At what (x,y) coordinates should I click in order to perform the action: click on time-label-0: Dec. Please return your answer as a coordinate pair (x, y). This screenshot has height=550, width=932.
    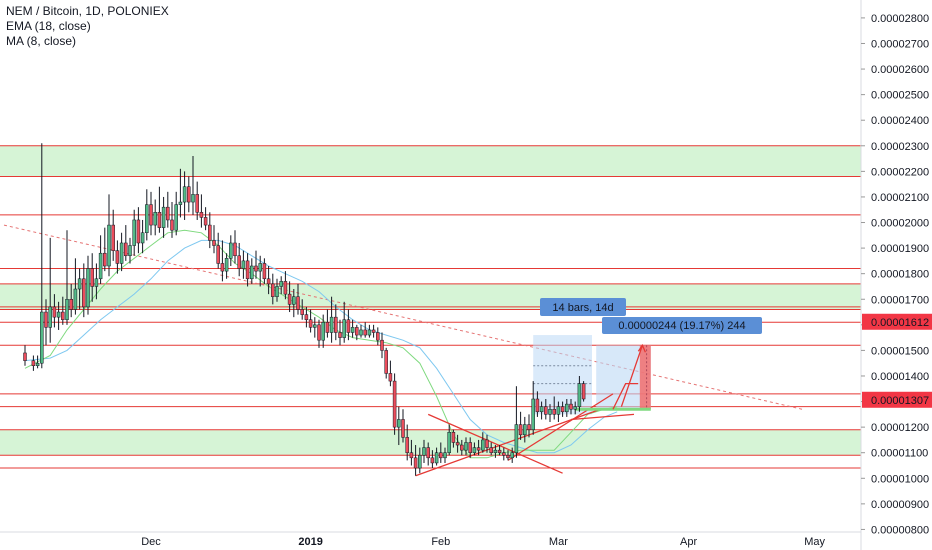
    Looking at the image, I should click on (151, 542).